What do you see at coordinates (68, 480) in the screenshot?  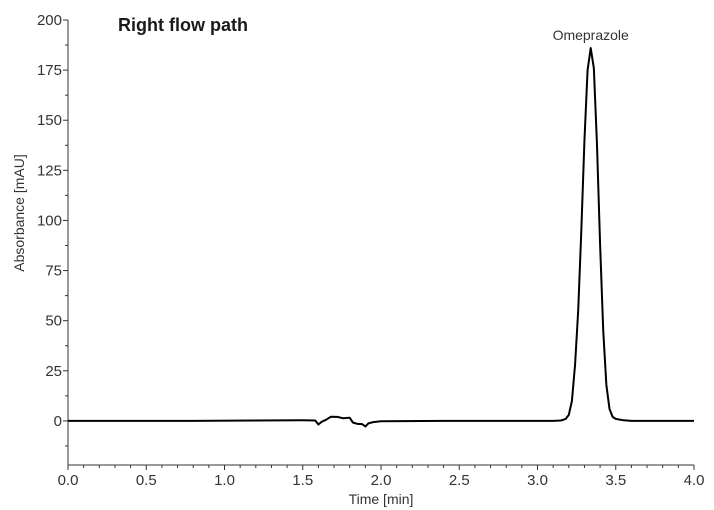 I see `x-tick-label: 0.0` at bounding box center [68, 480].